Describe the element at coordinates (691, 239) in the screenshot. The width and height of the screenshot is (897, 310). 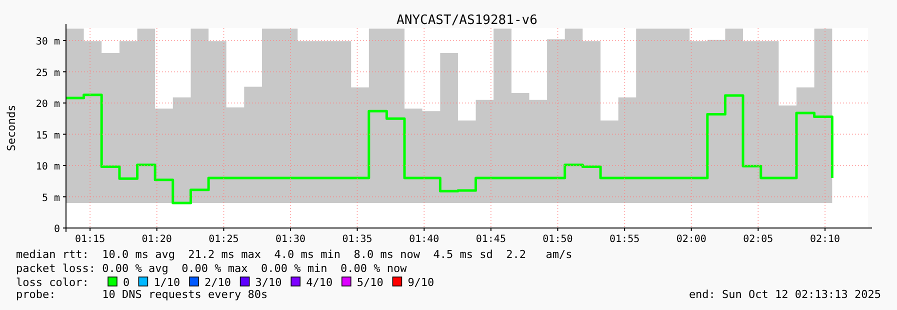
I see `x-tick-label: 02:00` at that location.